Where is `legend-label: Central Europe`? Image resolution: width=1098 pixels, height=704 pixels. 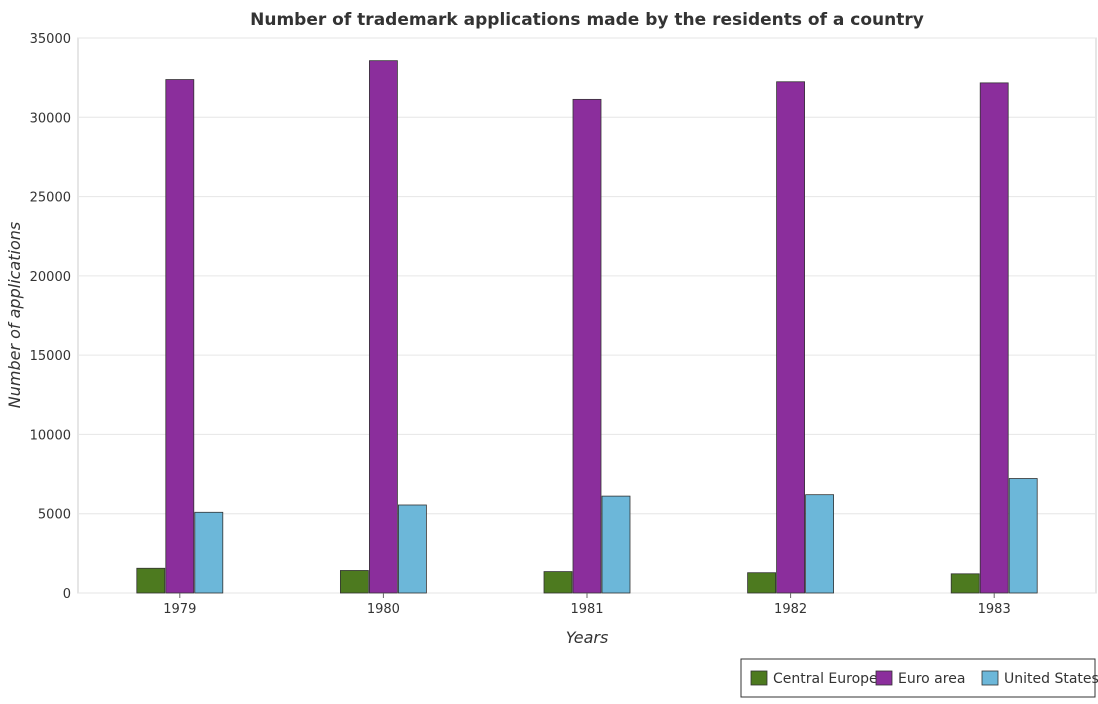 legend-label: Central Europe is located at coordinates (825, 679).